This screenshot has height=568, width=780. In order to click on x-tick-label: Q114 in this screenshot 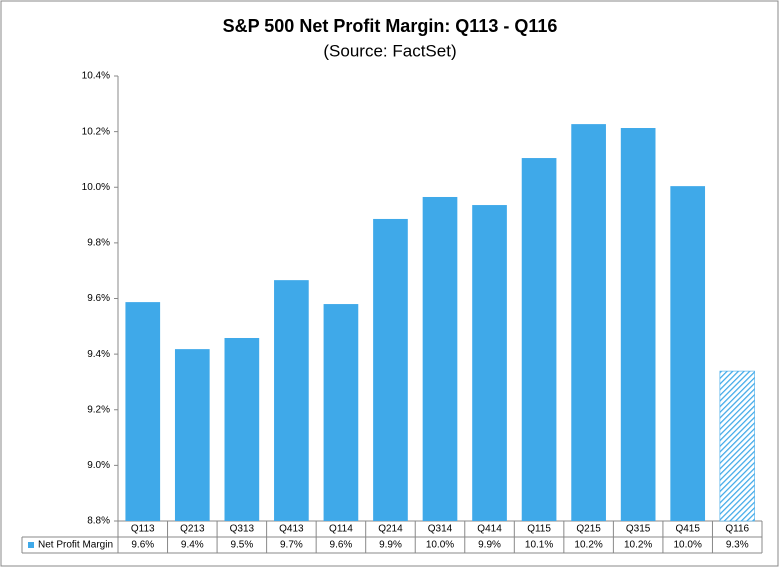, I will do `click(341, 529)`.